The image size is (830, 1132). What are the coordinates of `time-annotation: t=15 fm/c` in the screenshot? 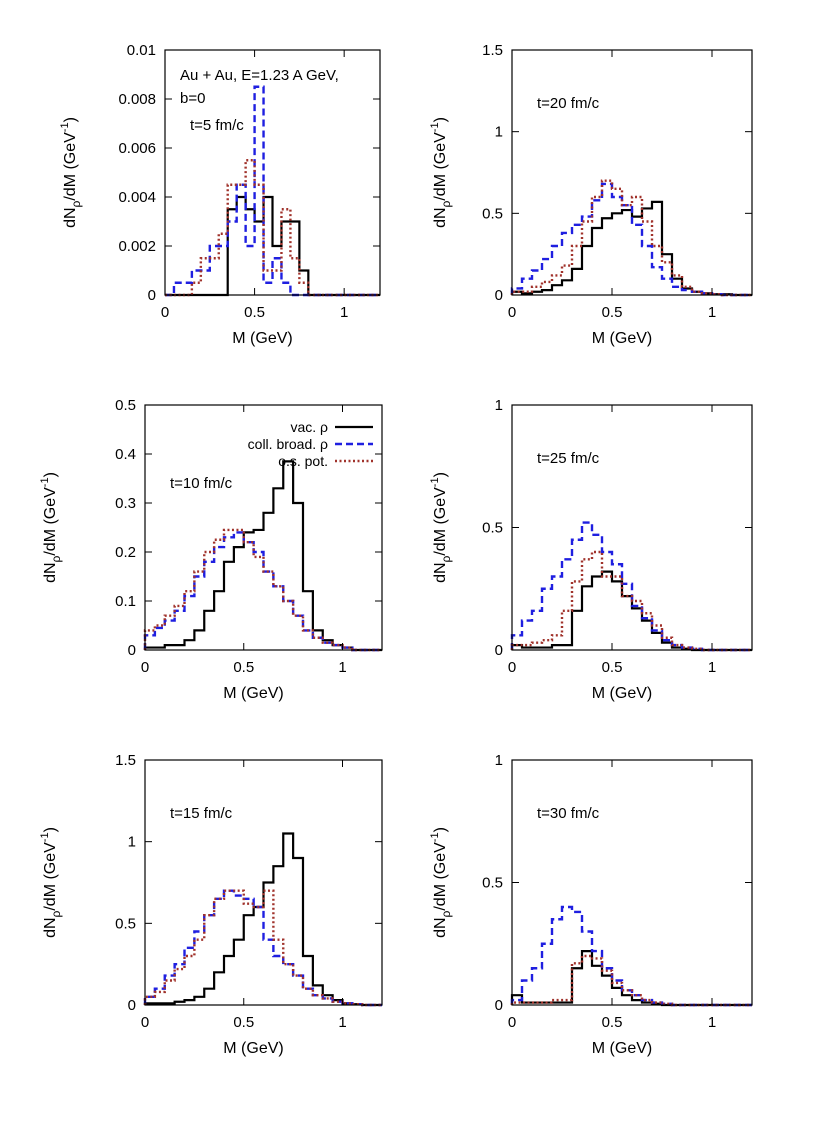 It's located at (201, 813).